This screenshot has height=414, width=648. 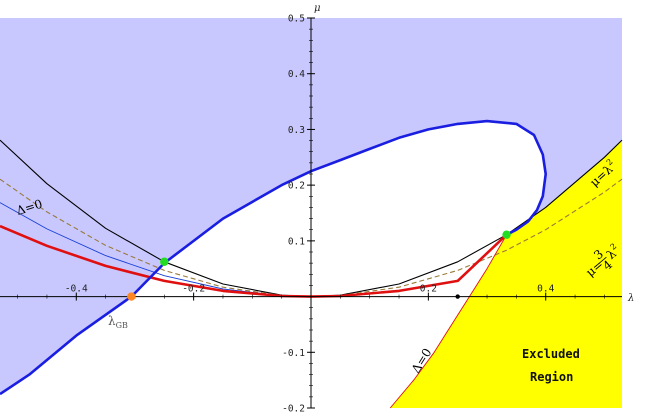 What do you see at coordinates (317, 8) in the screenshot?
I see `y-axis-label: μ` at bounding box center [317, 8].